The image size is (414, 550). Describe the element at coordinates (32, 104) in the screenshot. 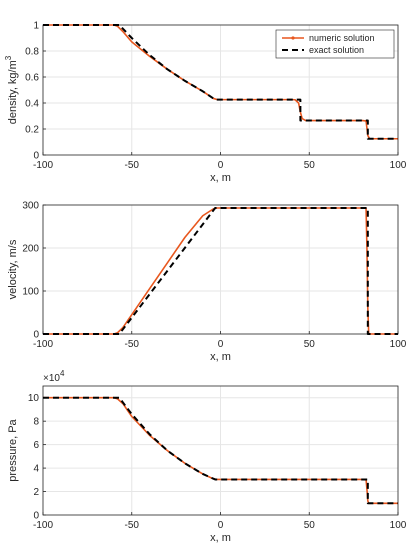

I see `y-tick-label: 0.4` at that location.